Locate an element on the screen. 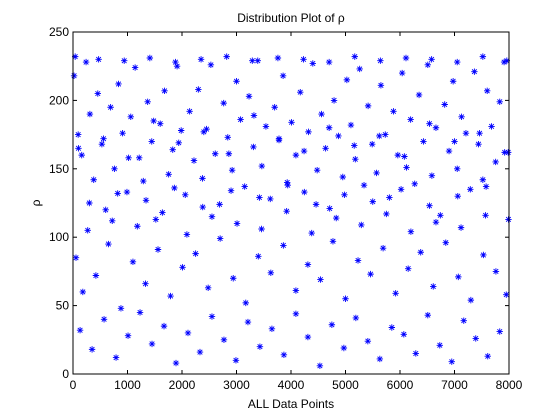 This screenshot has height=420, width=560. x-tick-label: 3000 is located at coordinates (236, 385).